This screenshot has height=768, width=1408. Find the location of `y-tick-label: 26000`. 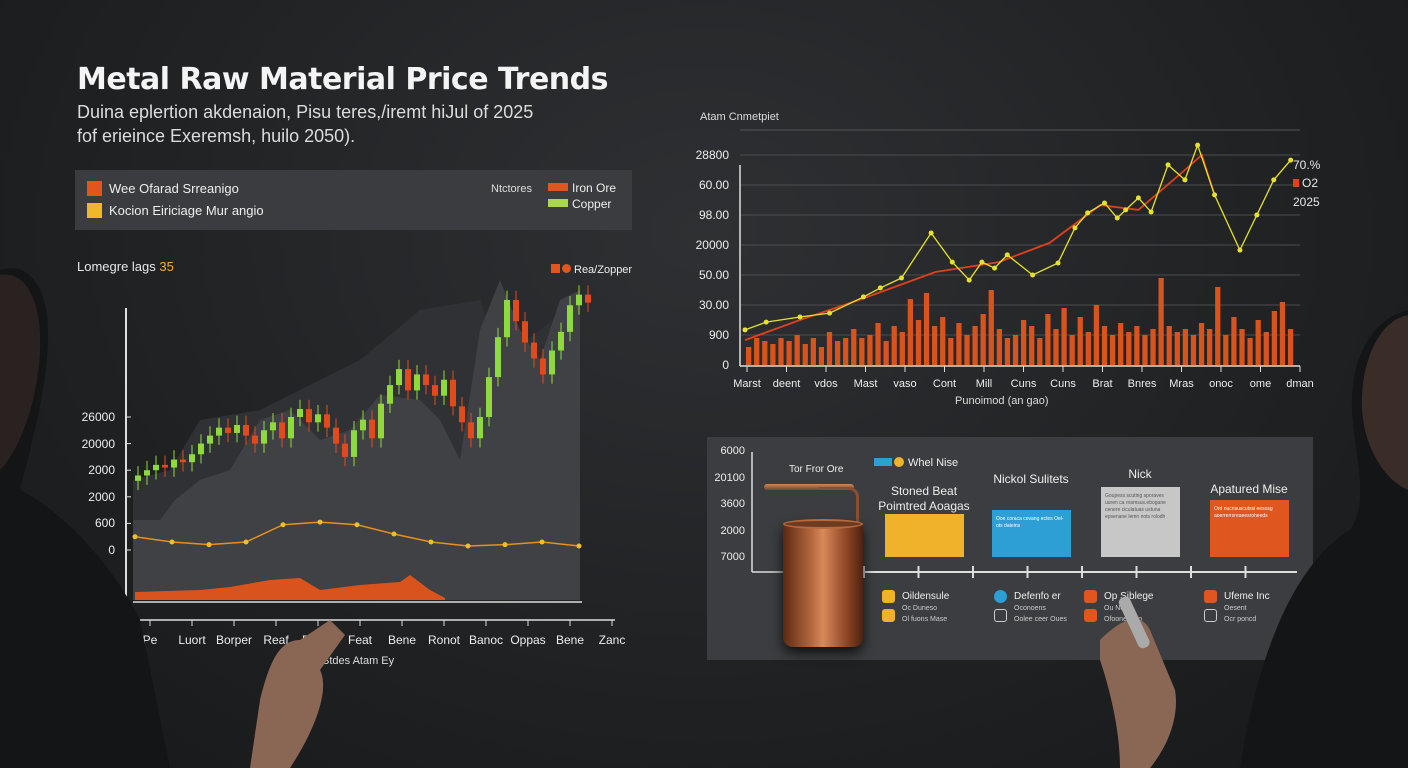

y-tick-label: 26000 is located at coordinates (98, 417).